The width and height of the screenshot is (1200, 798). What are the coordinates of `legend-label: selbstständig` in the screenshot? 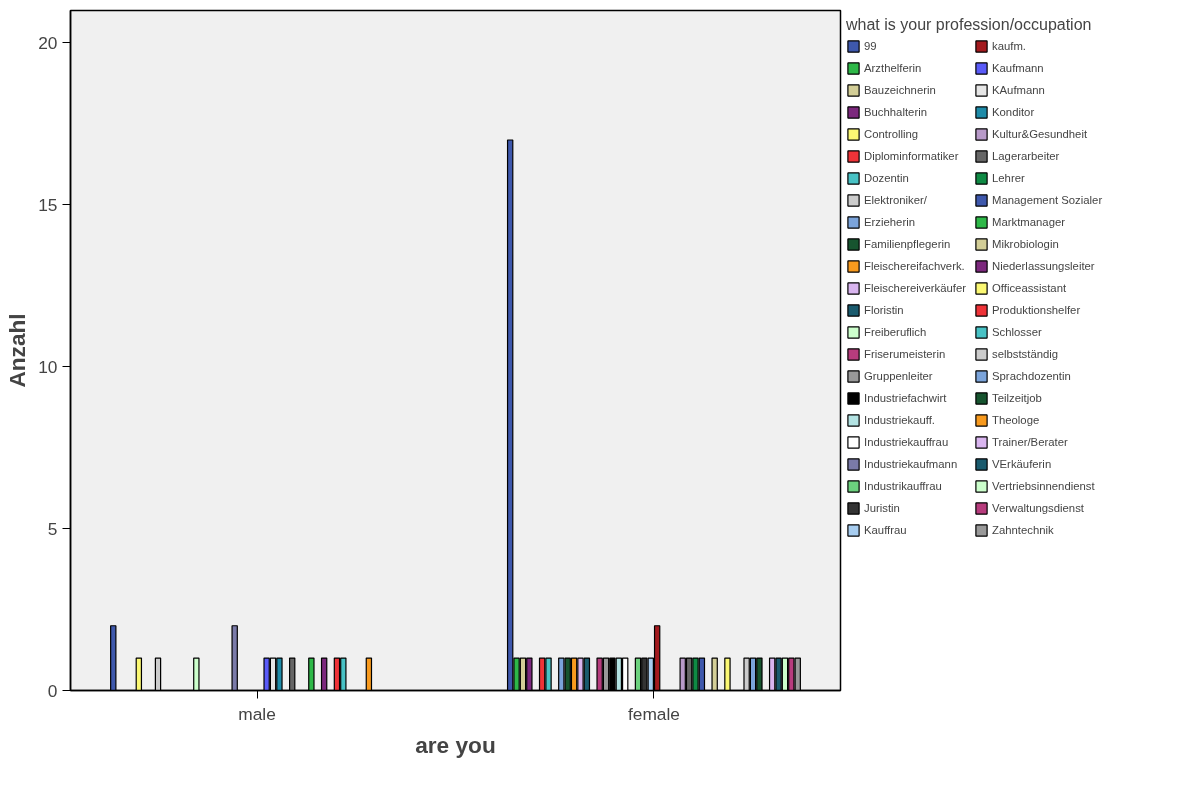 It's located at (1025, 354).